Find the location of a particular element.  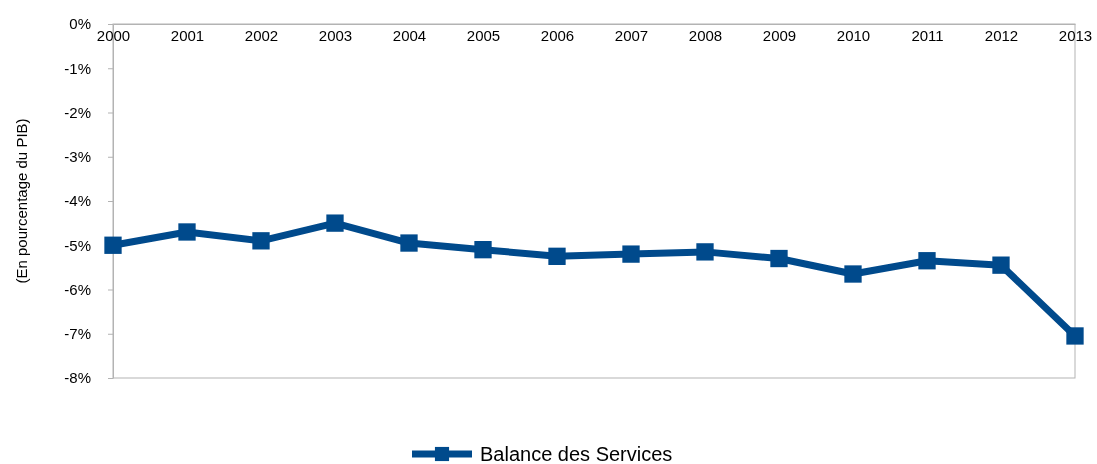

x-tick-label: 2009 is located at coordinates (779, 35).